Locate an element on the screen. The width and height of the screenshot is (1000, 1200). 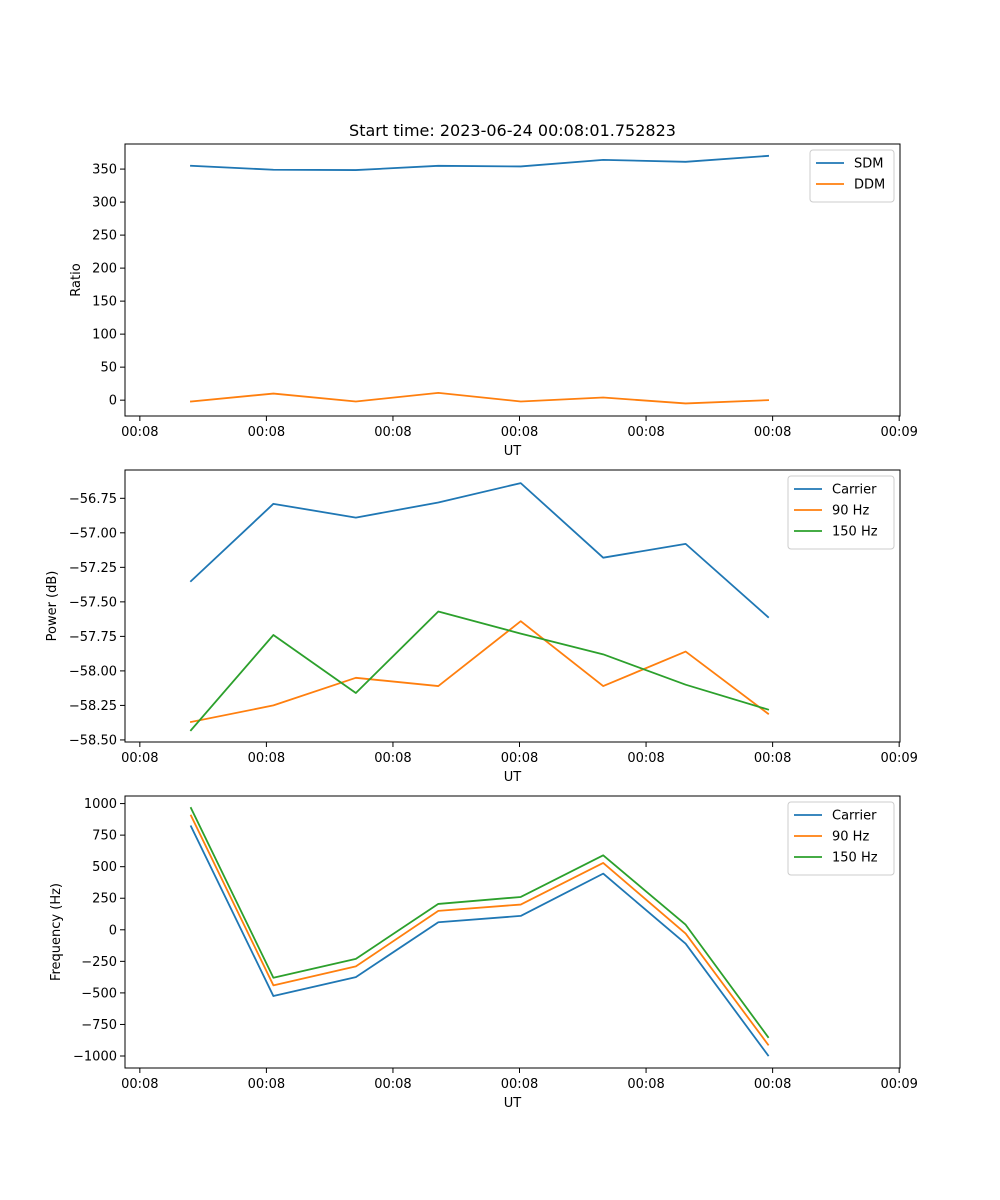
y-tick-label: −58.50 is located at coordinates (93, 740).